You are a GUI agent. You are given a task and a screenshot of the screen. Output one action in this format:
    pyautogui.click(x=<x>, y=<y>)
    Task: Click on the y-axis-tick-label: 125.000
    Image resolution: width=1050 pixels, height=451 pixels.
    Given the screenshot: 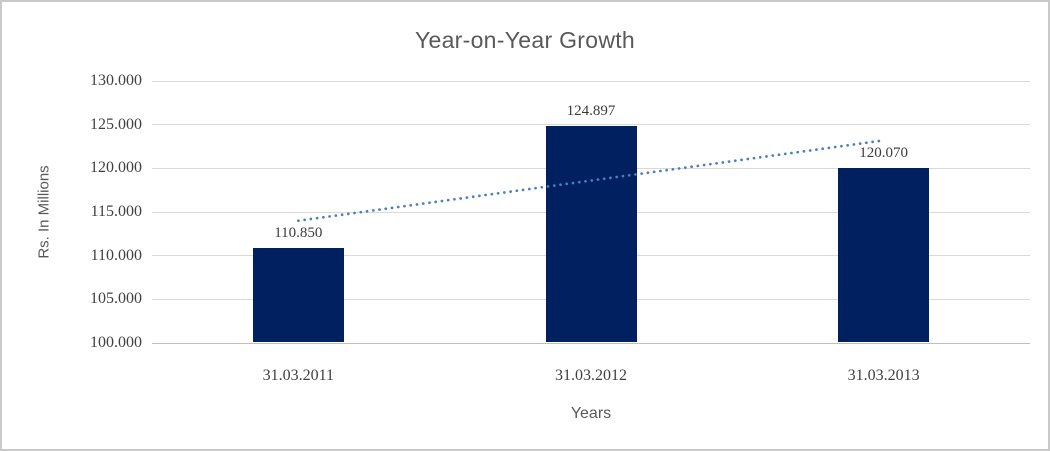 What is the action you would take?
    pyautogui.click(x=116, y=124)
    